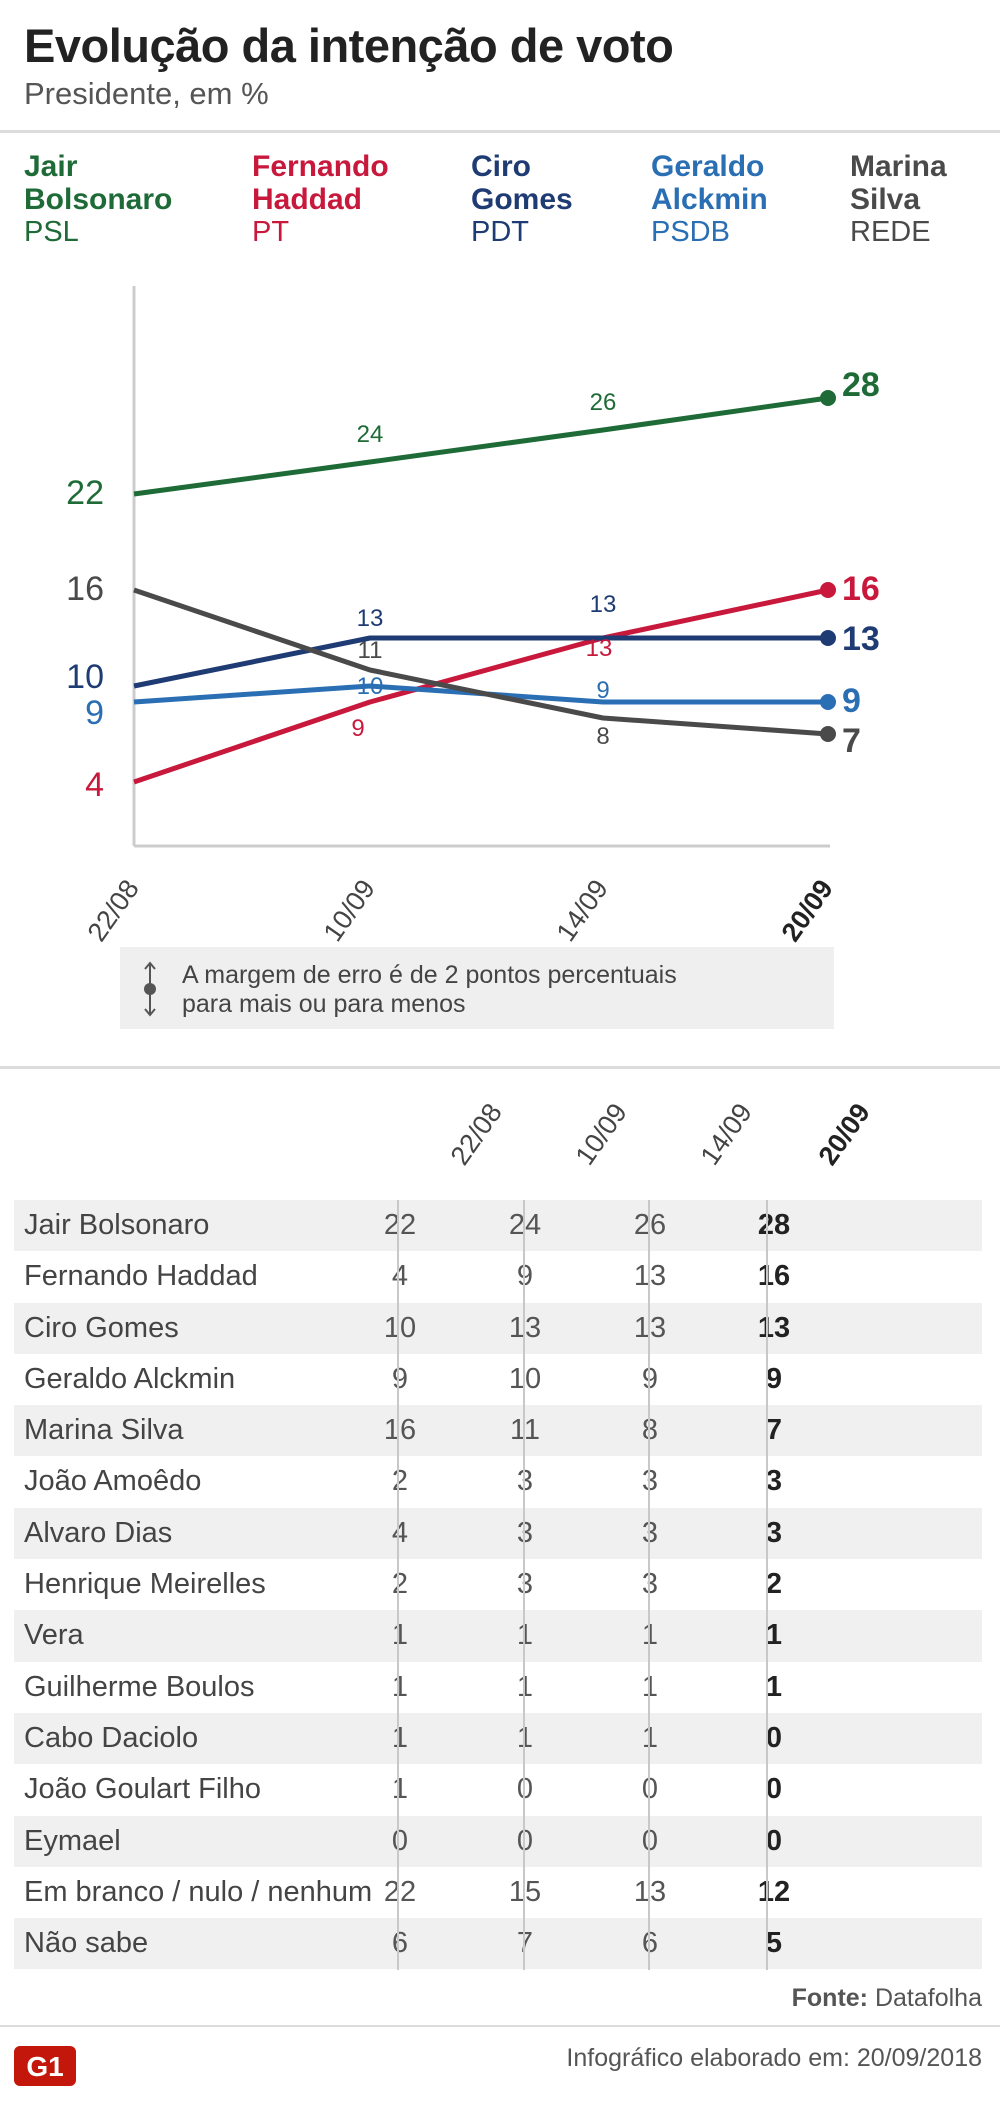  I want to click on legend-item-marina: Marina Silva REDE, so click(925, 199).